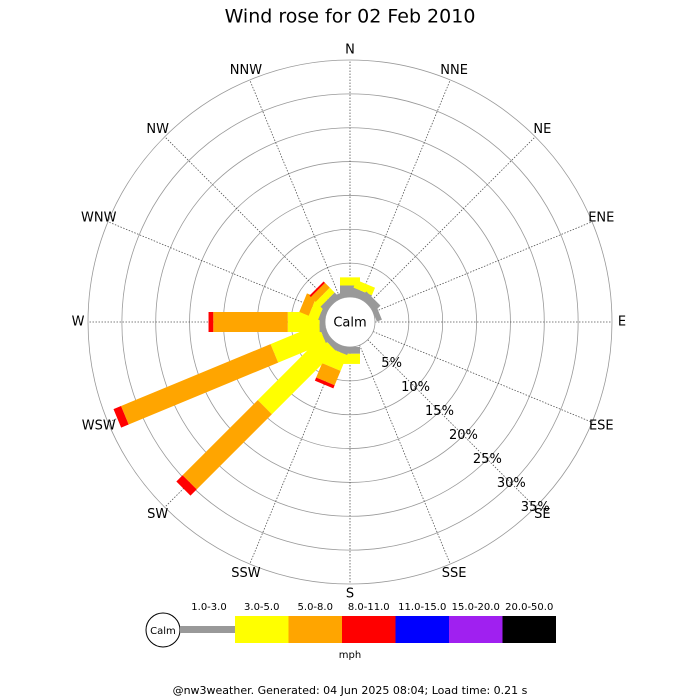 This screenshot has width=700, height=700. What do you see at coordinates (511, 483) in the screenshot?
I see `r-tick-label: 30%` at bounding box center [511, 483].